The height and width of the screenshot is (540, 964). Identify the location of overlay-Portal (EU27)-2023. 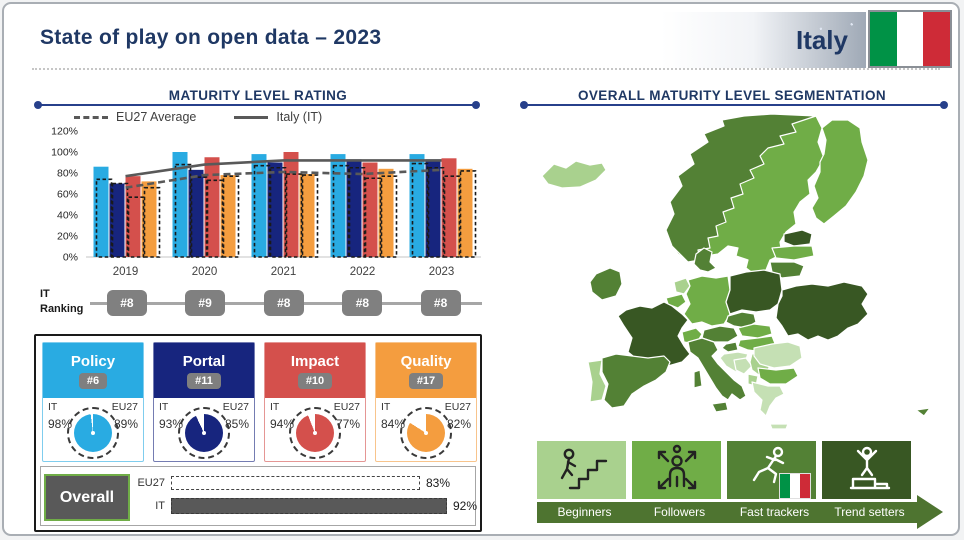
(436, 212).